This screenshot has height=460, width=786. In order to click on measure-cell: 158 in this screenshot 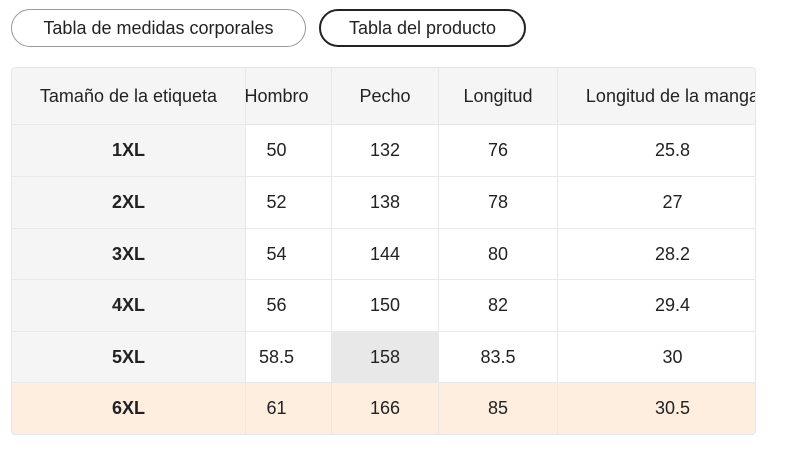, I will do `click(385, 357)`.